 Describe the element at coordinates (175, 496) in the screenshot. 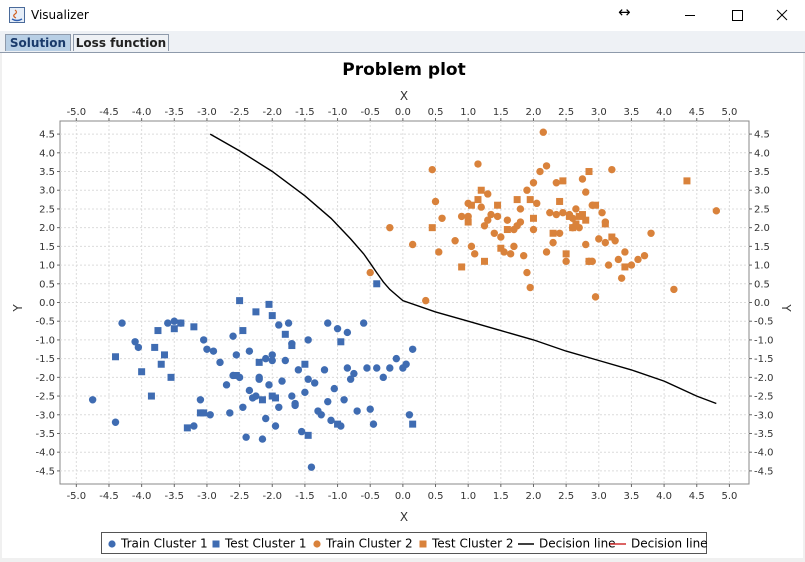

I see `x-tick-label: -3.5` at that location.